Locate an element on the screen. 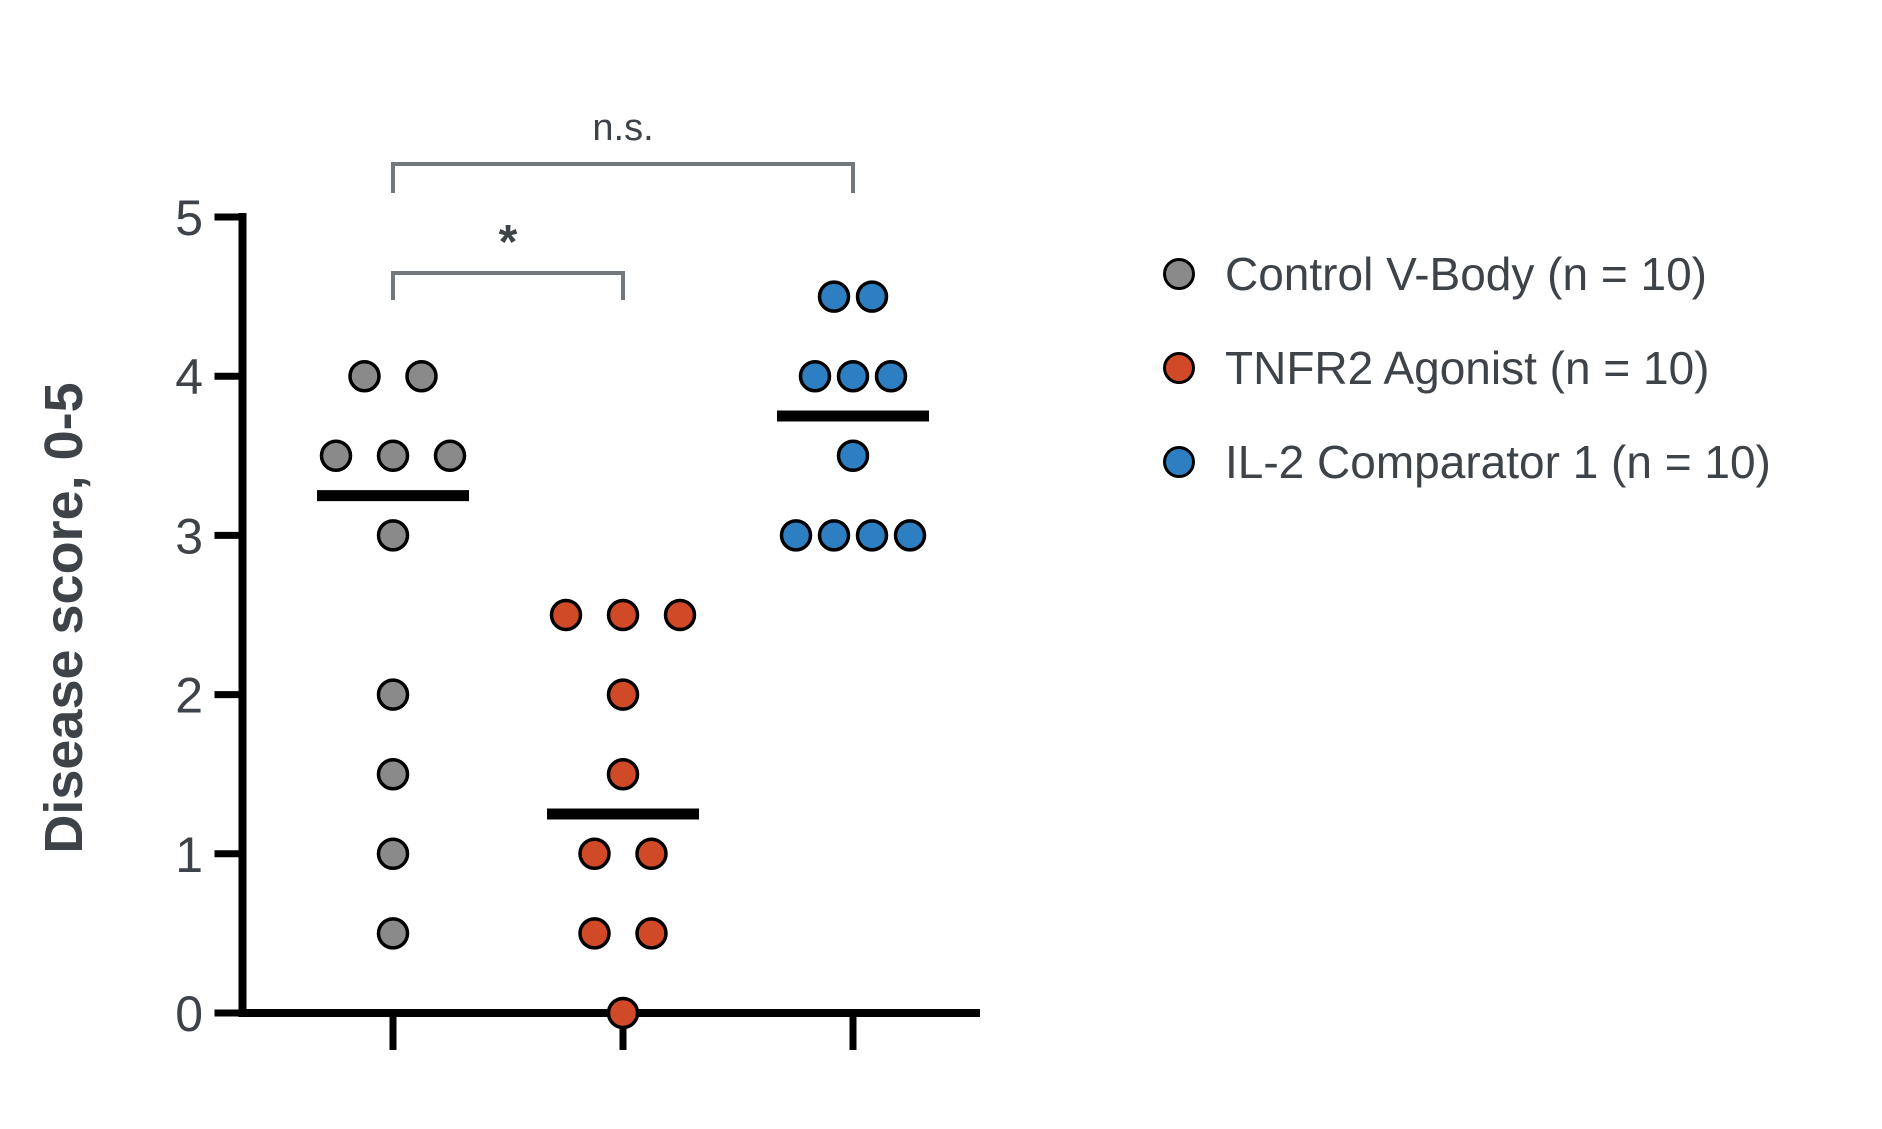  median-lines is located at coordinates (623, 615).